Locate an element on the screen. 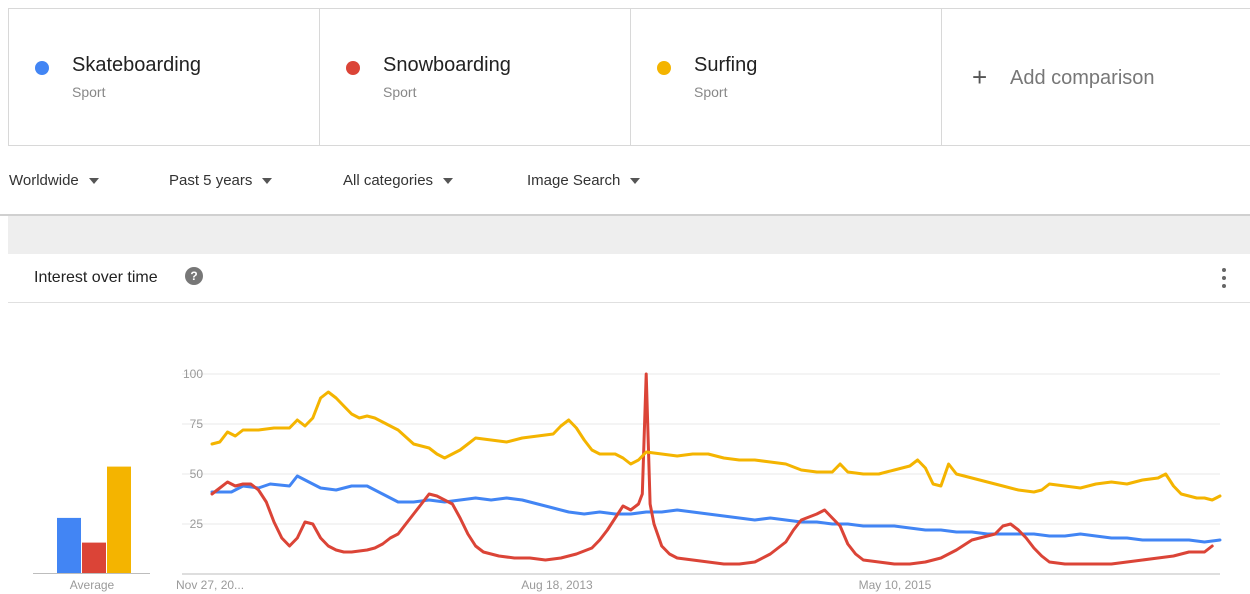 This screenshot has height=594, width=1250. y-tick-label: 25 is located at coordinates (197, 524).